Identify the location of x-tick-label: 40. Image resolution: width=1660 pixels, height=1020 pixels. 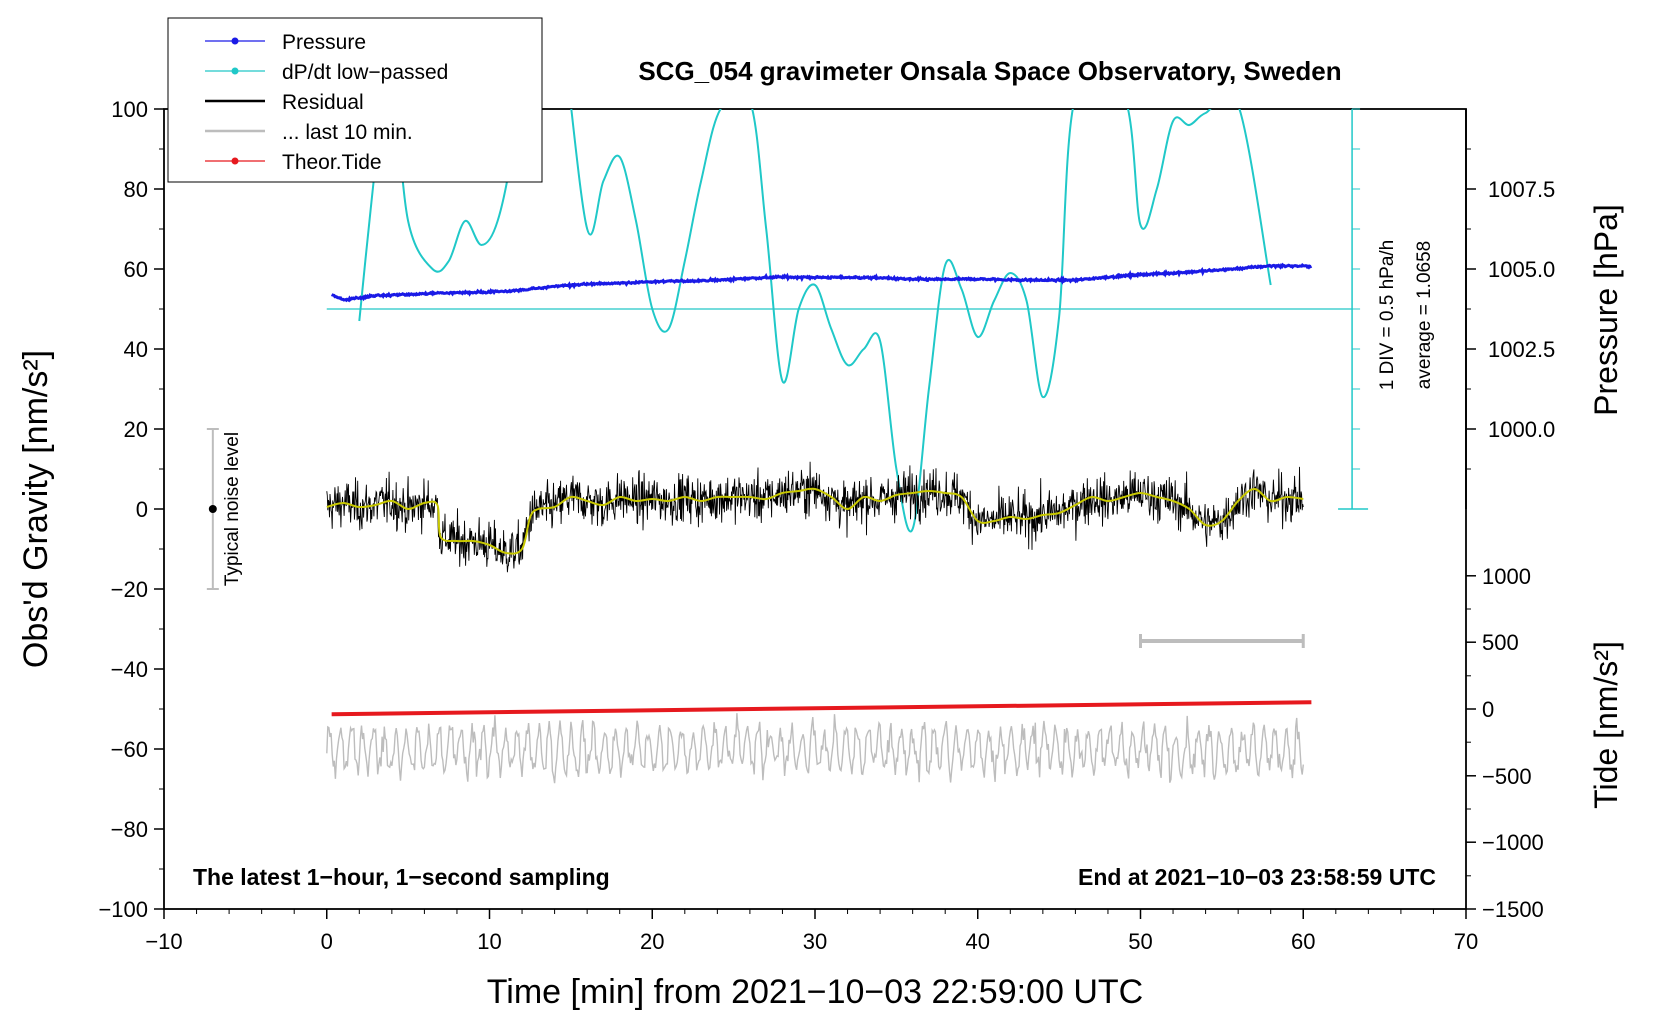
(978, 941).